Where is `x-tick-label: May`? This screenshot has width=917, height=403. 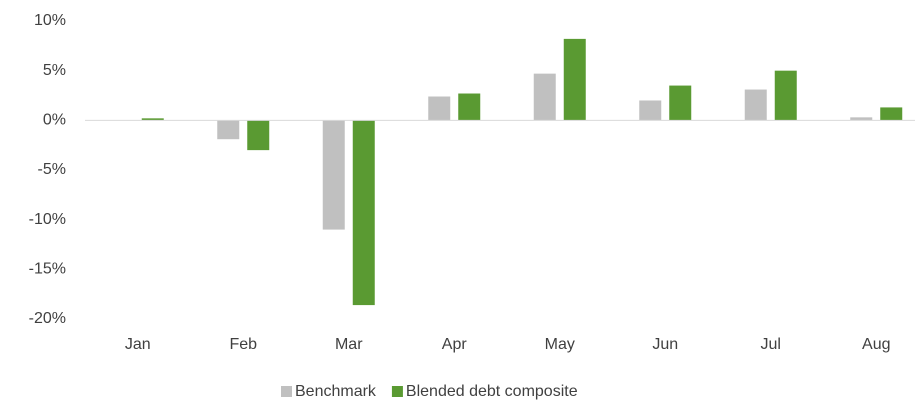 x-tick-label: May is located at coordinates (560, 344).